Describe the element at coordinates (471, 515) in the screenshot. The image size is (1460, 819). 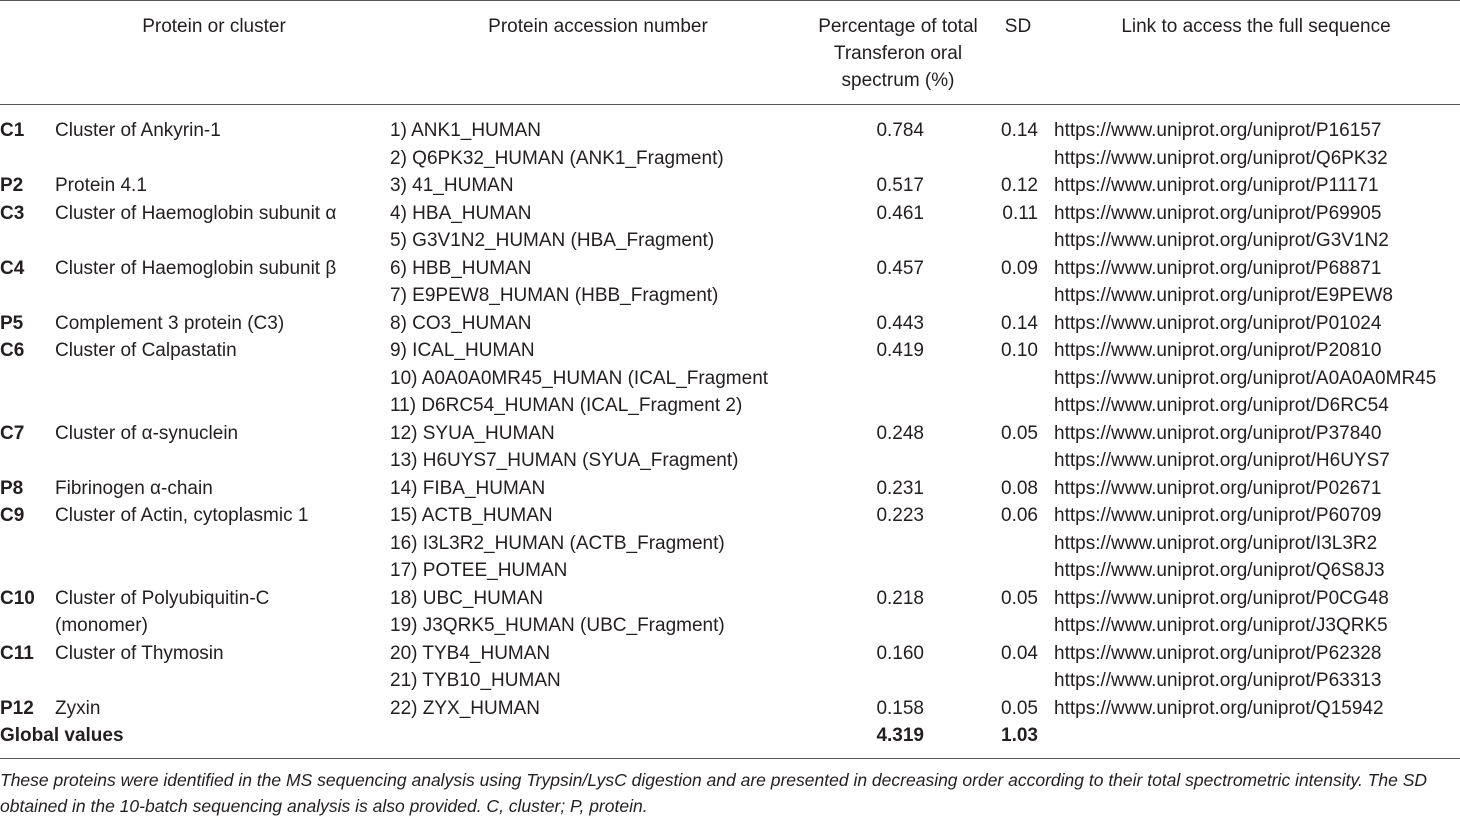
I see `accession-number: 15) ACTB_HUMAN` at that location.